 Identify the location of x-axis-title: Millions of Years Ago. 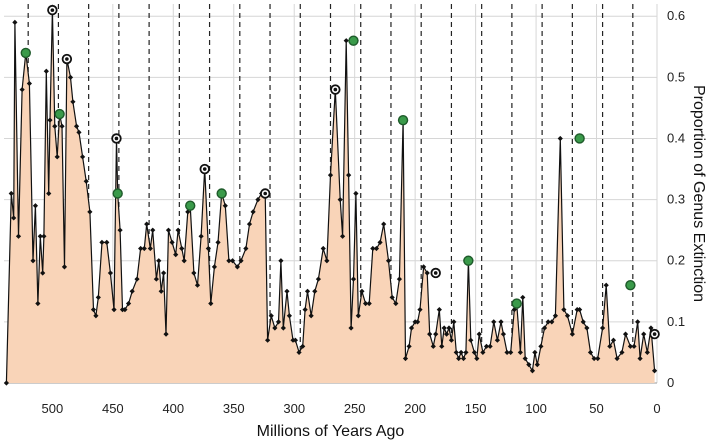
(331, 431).